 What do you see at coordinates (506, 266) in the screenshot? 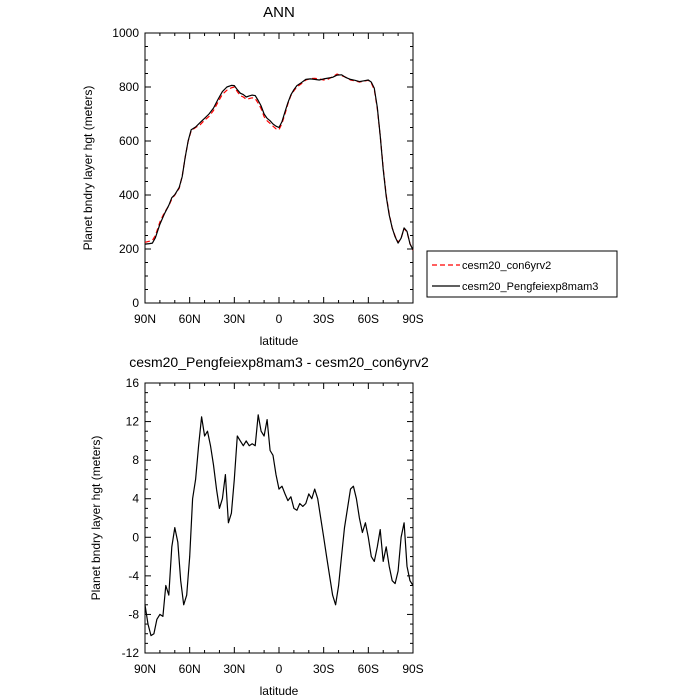
I see `legend-entry: cesm20_con6yrv2` at bounding box center [506, 266].